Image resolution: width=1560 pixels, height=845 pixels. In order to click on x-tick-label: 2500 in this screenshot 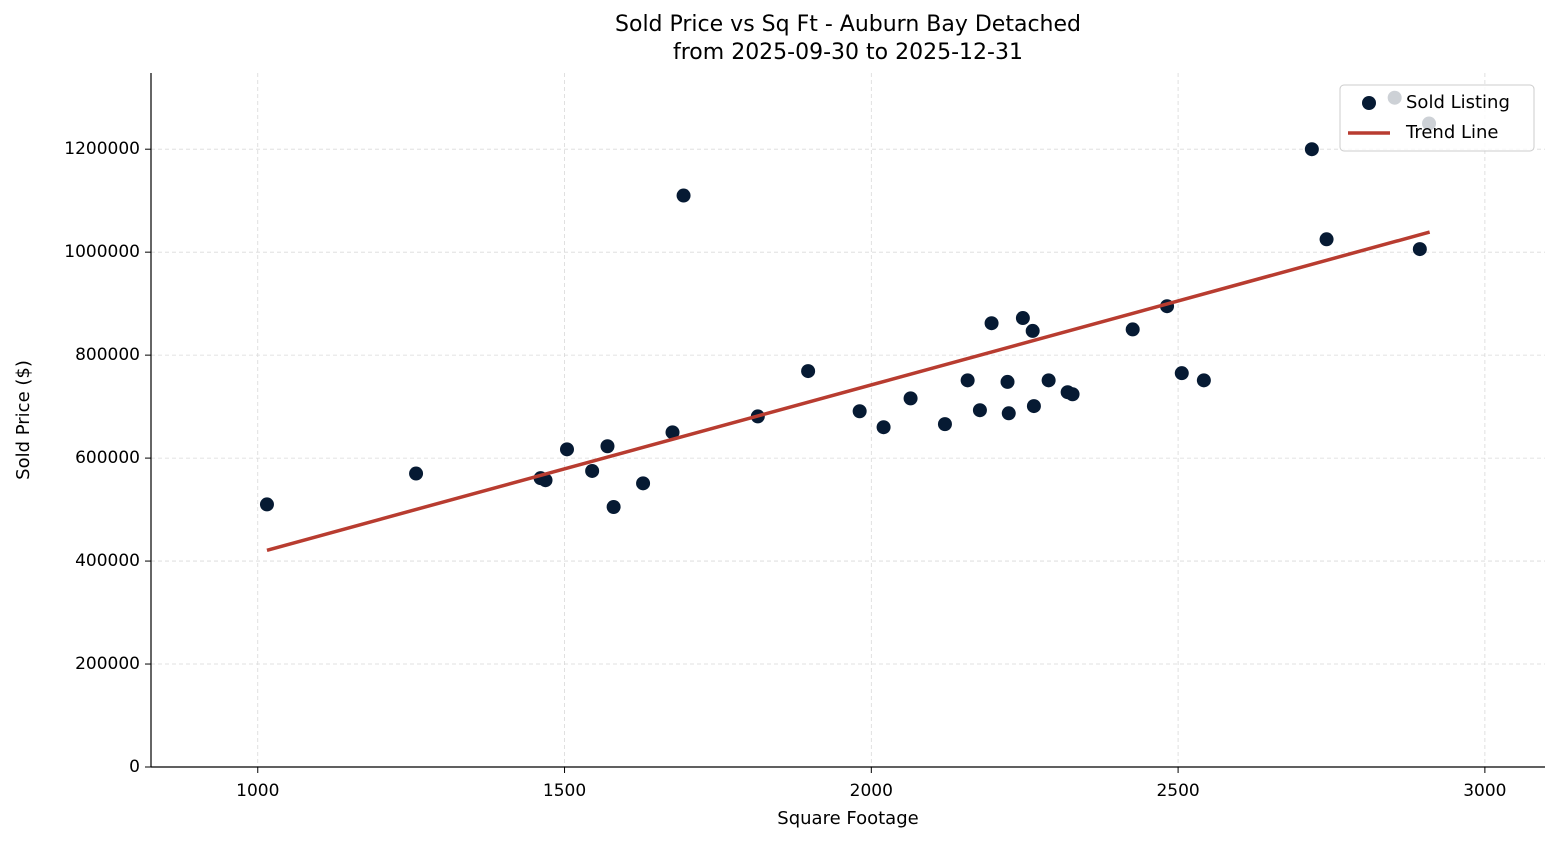, I will do `click(1177, 791)`.